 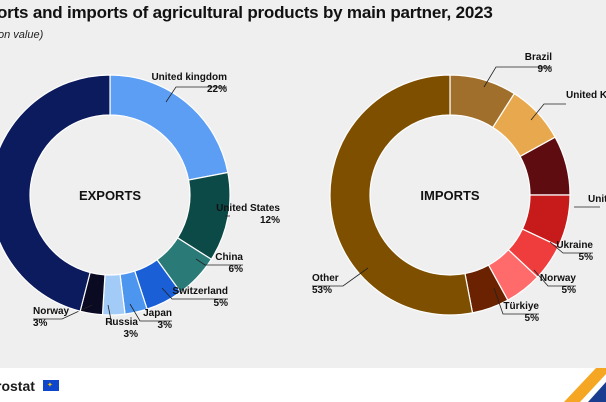 I want to click on slice-label: Russia 3%, so click(x=121, y=328).